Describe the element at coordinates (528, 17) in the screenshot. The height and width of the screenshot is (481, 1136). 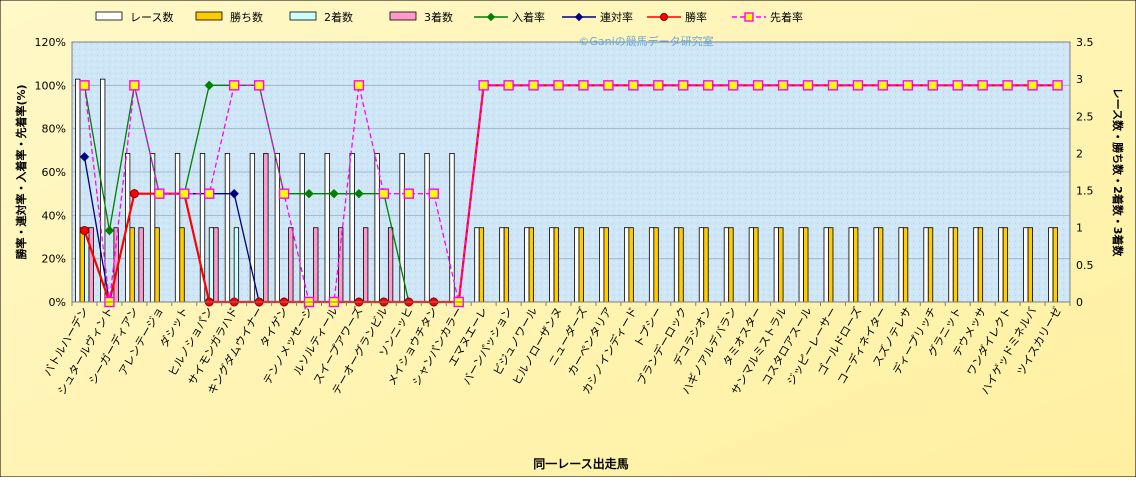
I see `legend-label: 入着率` at that location.